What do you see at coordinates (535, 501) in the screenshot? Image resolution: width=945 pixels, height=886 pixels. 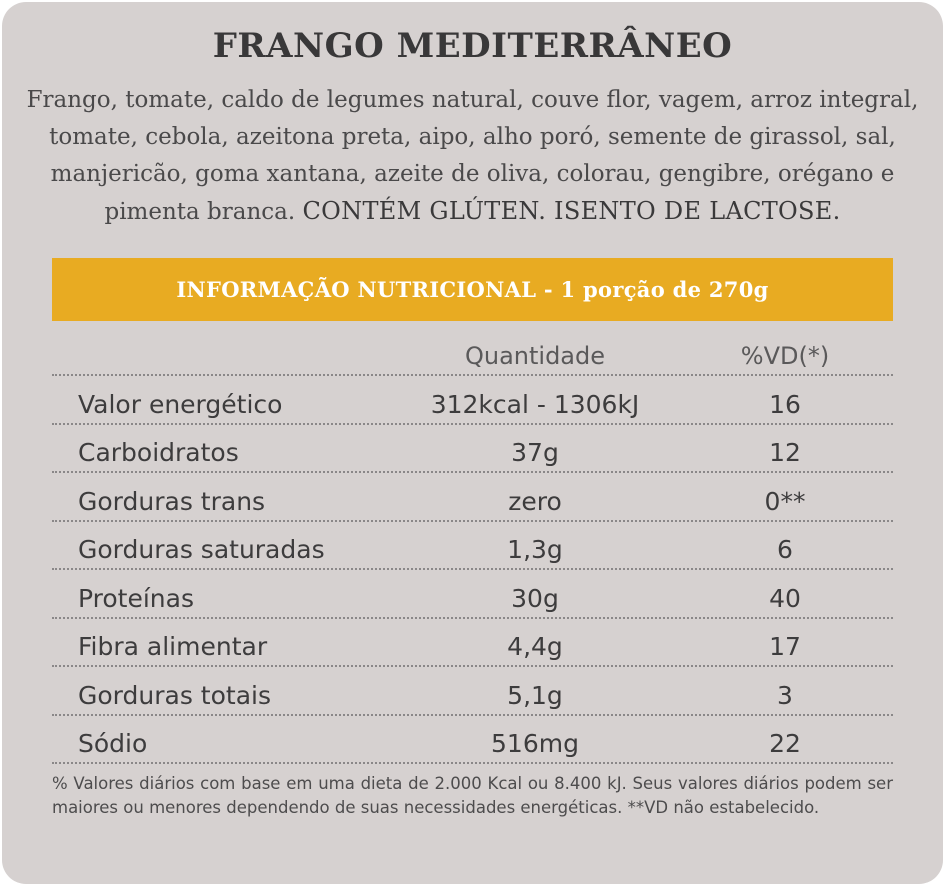 I see `nutrient-quantity: zero` at bounding box center [535, 501].